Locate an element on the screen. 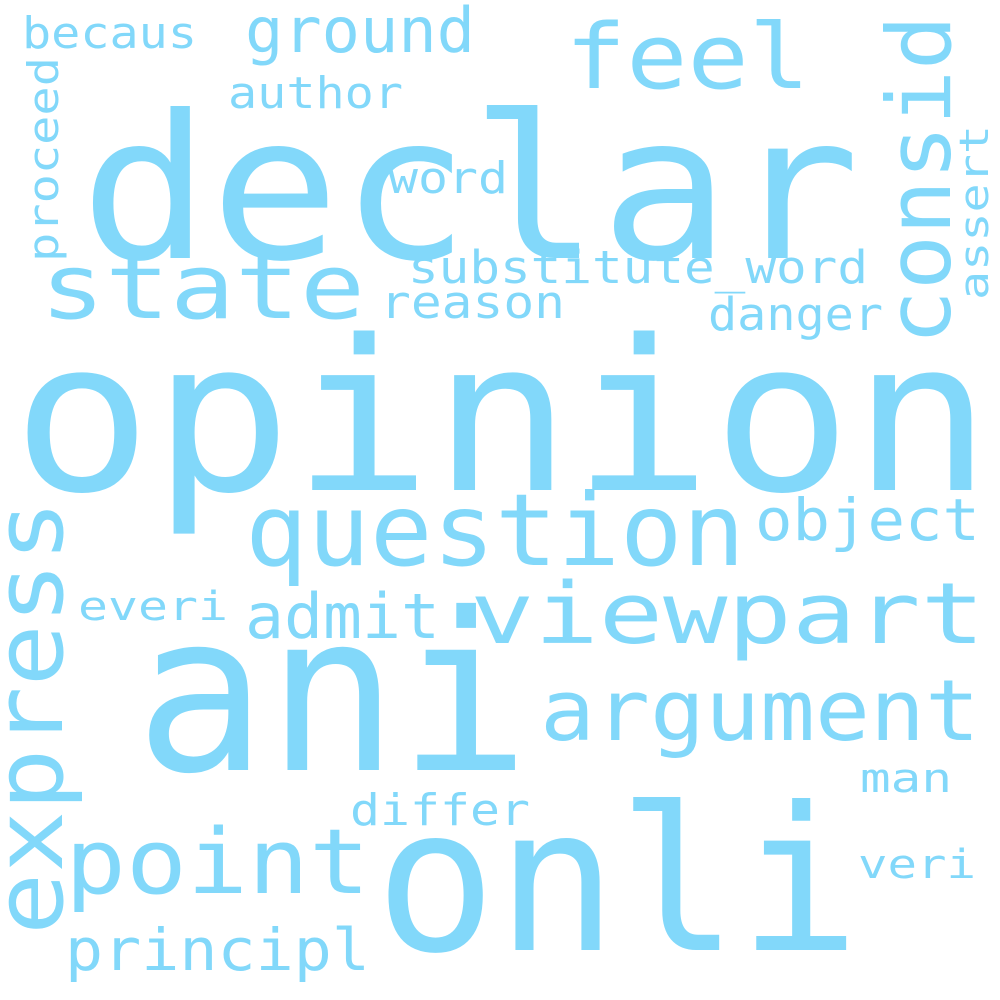 The height and width of the screenshot is (1000, 1000). word-argument: argument is located at coordinates (760, 711).